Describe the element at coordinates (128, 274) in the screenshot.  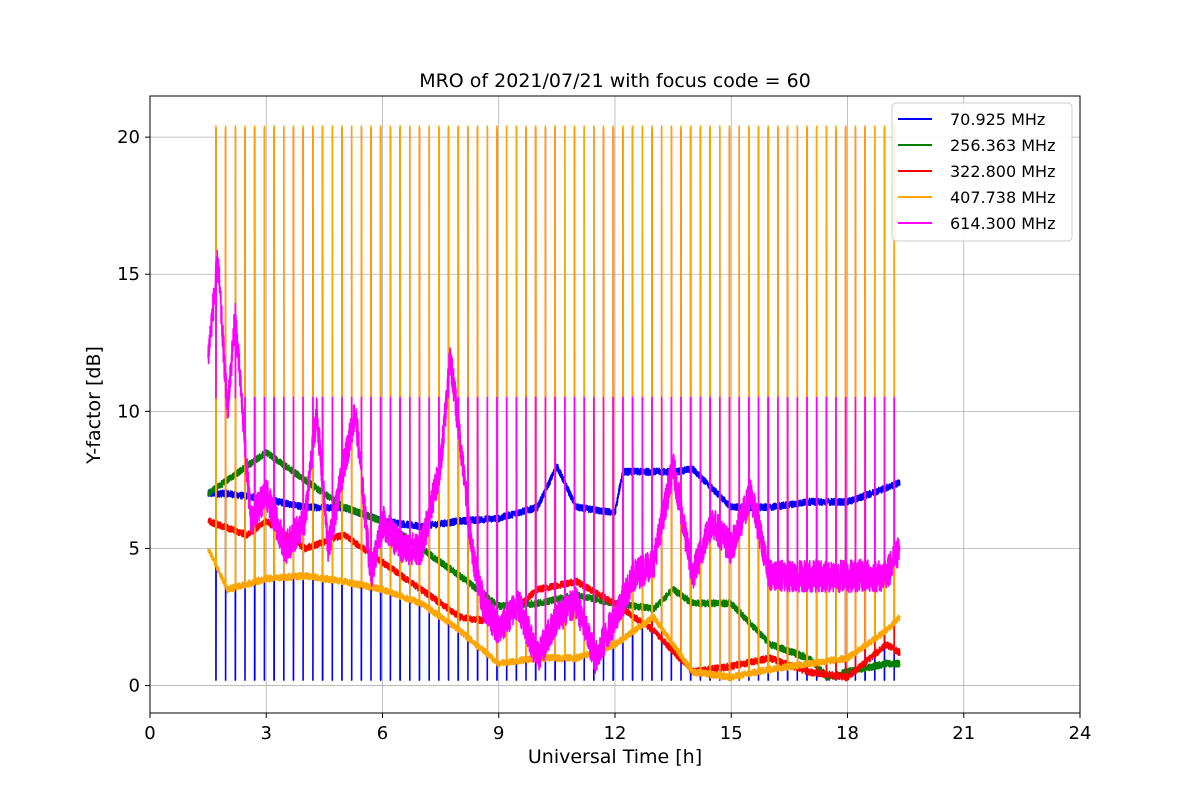
I see `y-tick-label: 15` at that location.